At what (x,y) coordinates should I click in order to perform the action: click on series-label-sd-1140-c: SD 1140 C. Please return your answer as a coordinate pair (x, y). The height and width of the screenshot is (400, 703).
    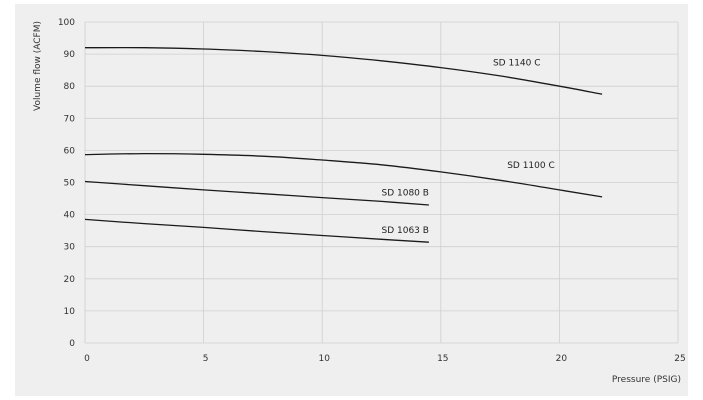
    Looking at the image, I should click on (517, 63).